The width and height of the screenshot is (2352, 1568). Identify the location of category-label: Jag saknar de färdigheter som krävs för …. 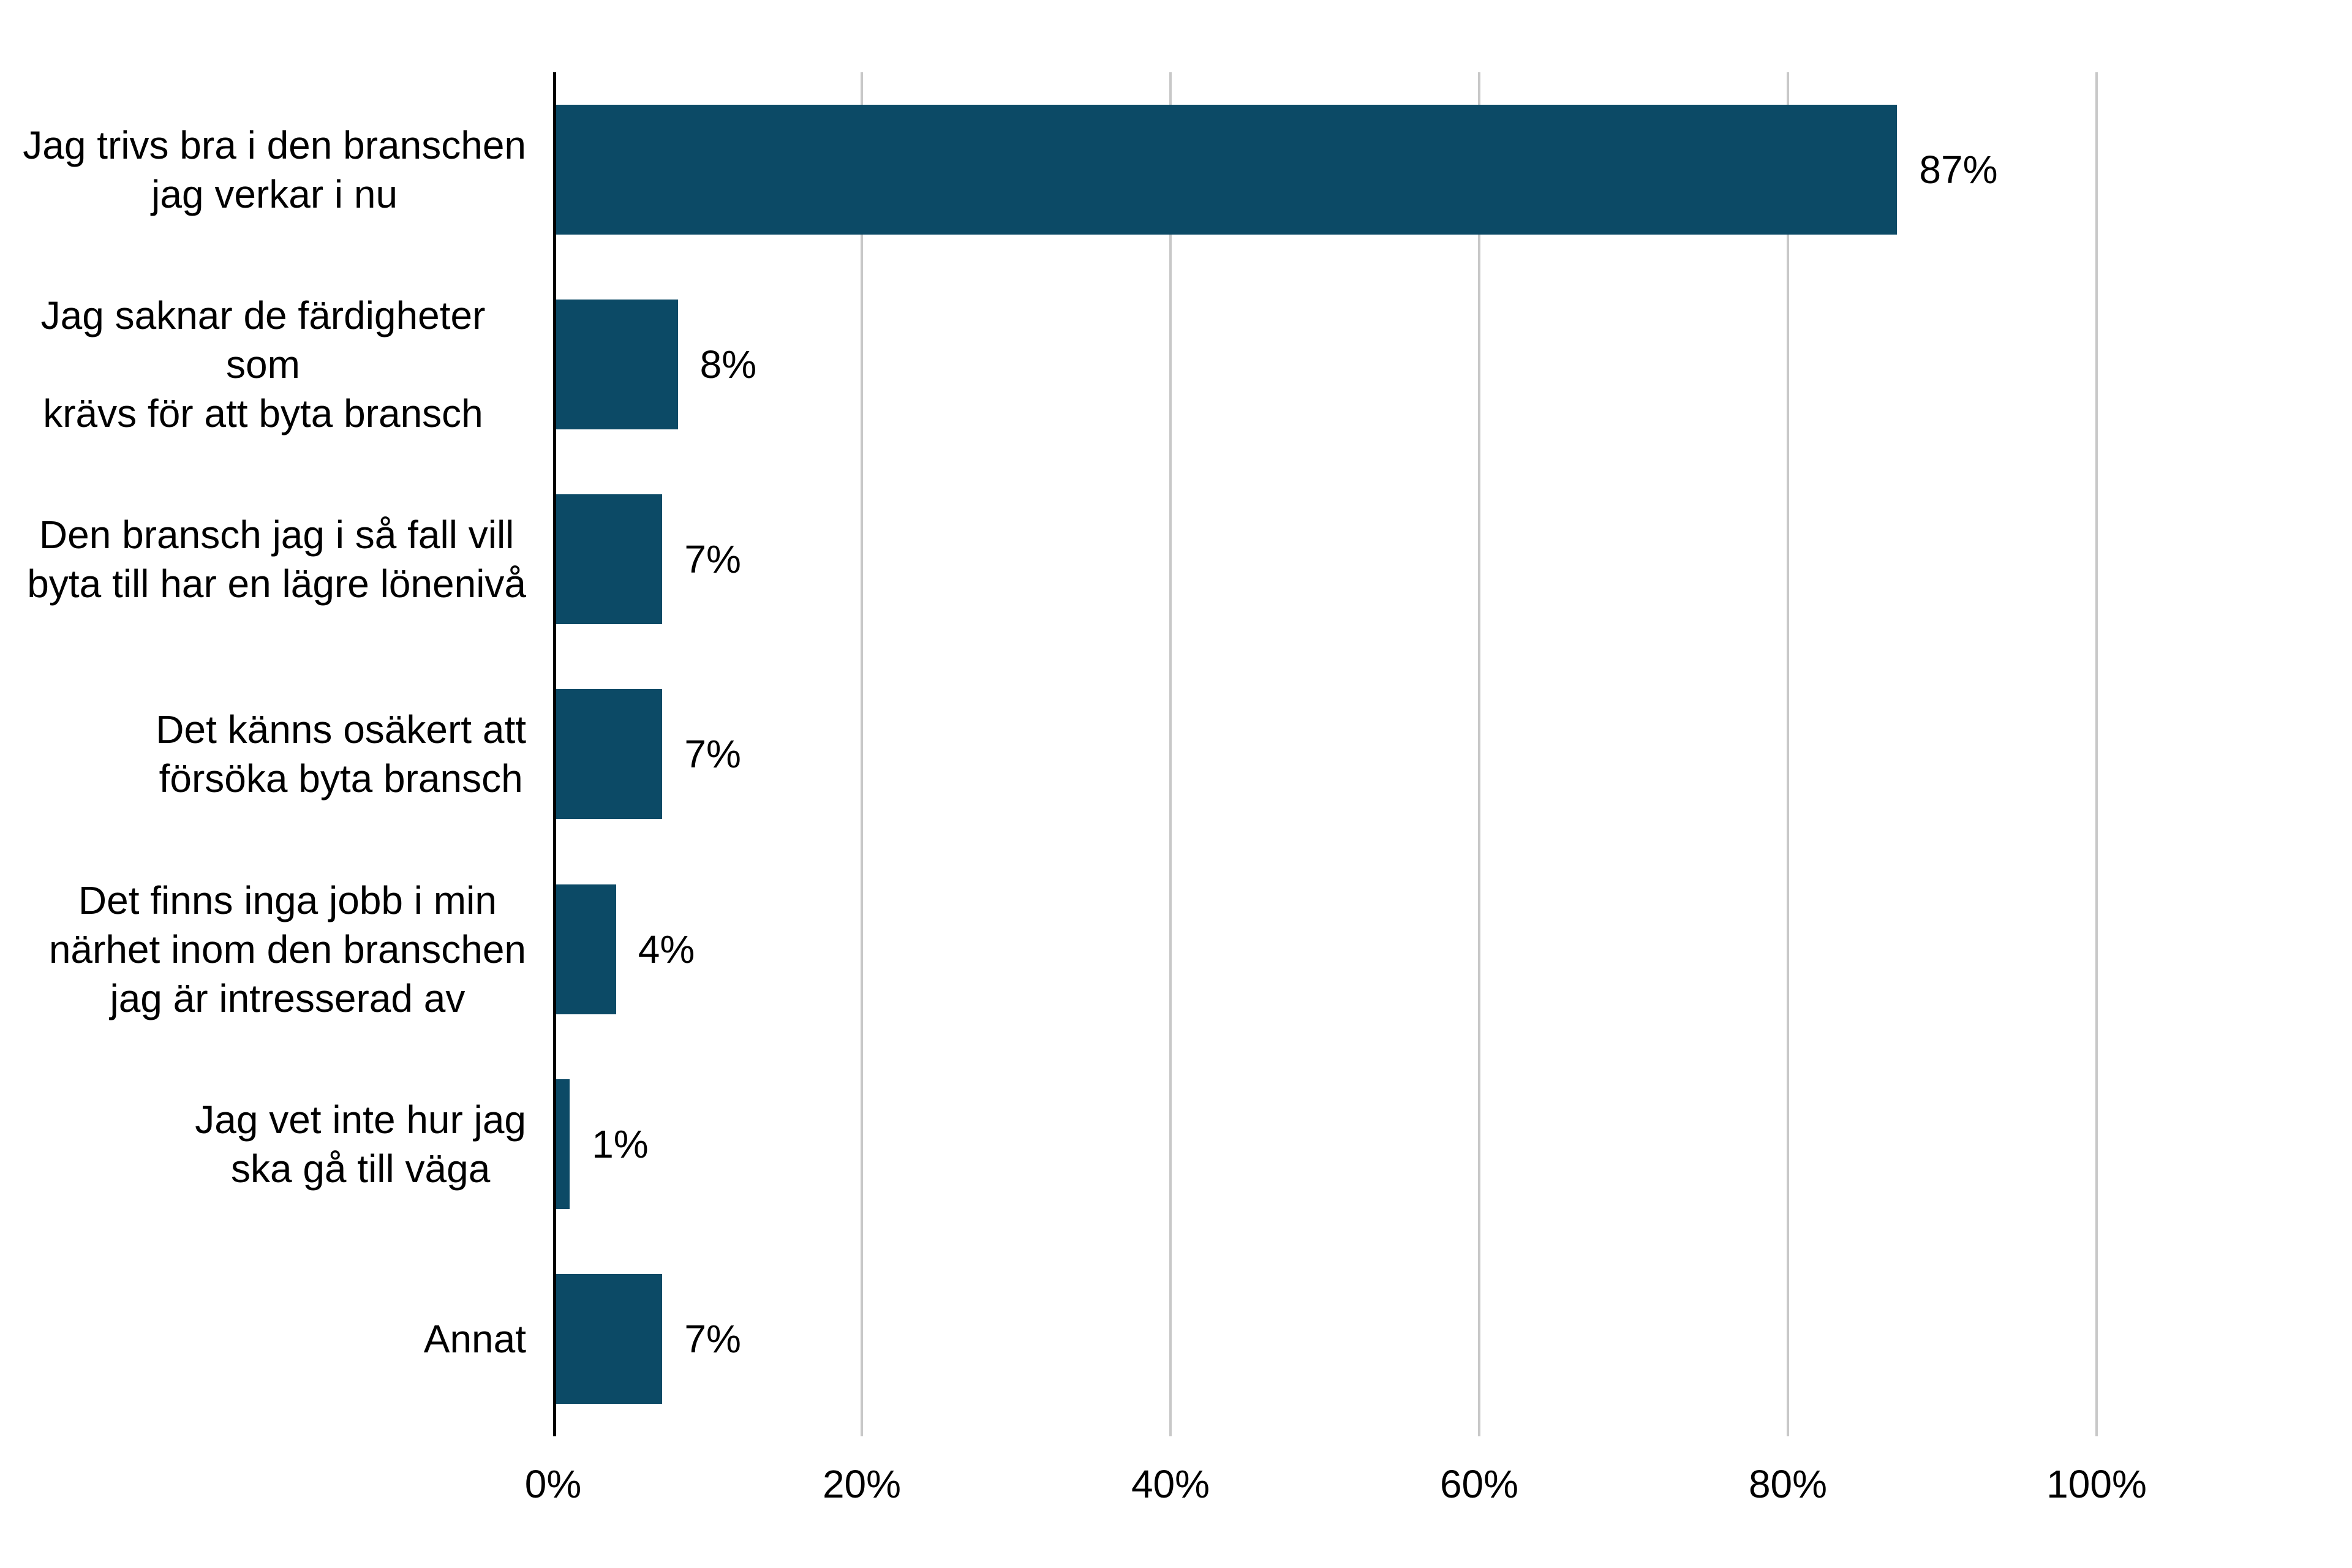
(263, 364).